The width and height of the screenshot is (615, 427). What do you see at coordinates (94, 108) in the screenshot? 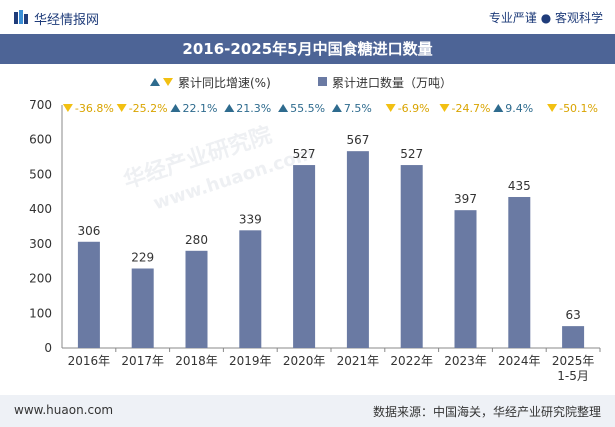
I see `growth-label: -36.8%` at bounding box center [94, 108].